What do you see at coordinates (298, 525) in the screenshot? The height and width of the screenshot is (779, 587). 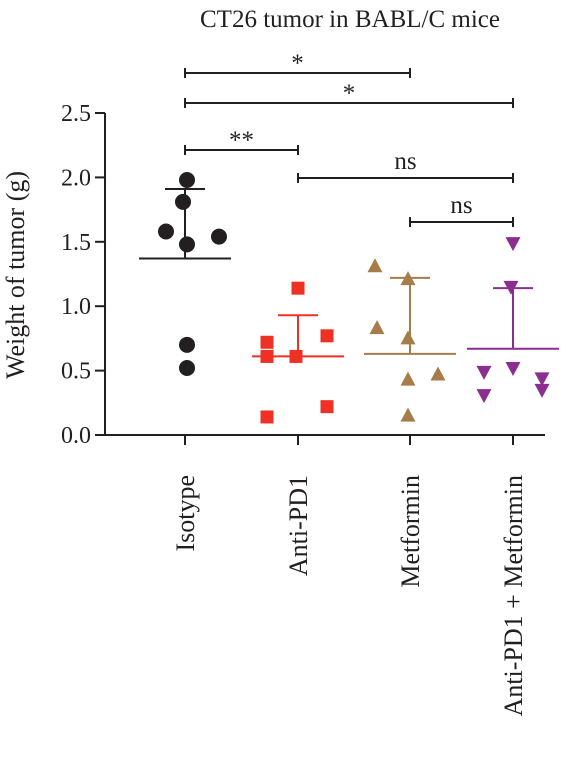 I see `x-category-label: Anti-PD1` at bounding box center [298, 525].